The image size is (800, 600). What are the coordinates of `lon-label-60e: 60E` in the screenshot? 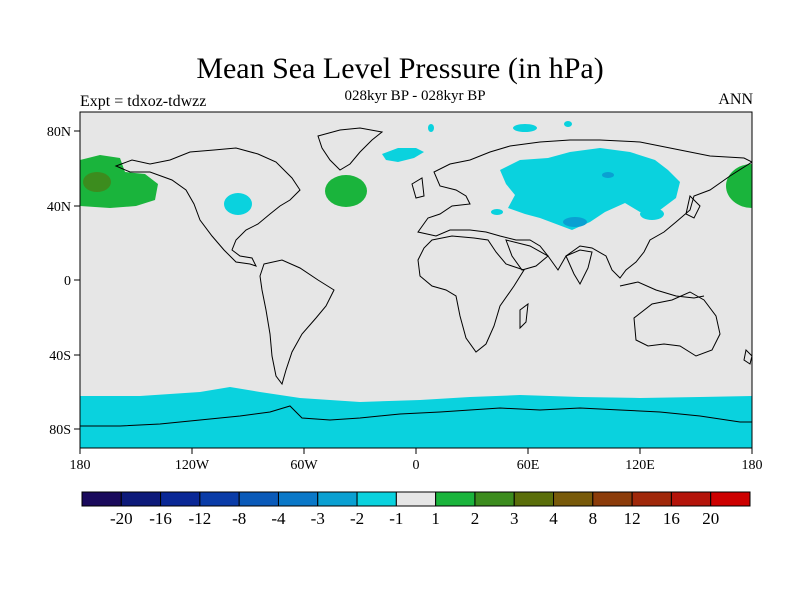 It's located at (528, 465).